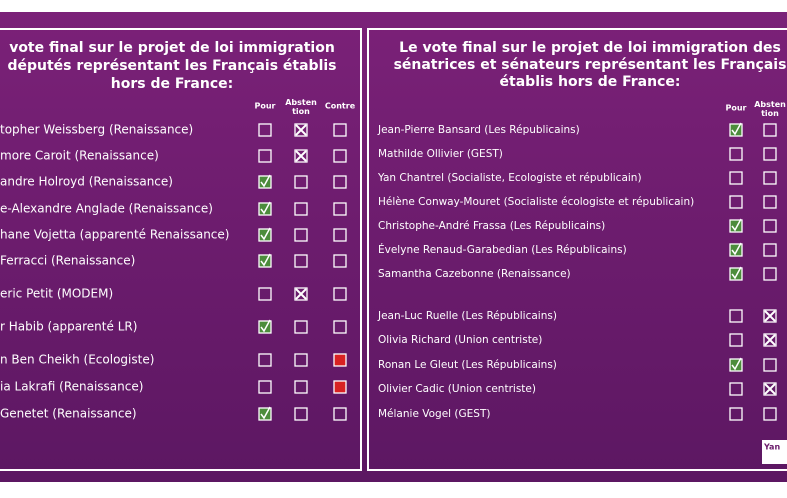  What do you see at coordinates (460, 340) in the screenshot?
I see `member-name: Olivia Richard (Union centriste)` at bounding box center [460, 340].